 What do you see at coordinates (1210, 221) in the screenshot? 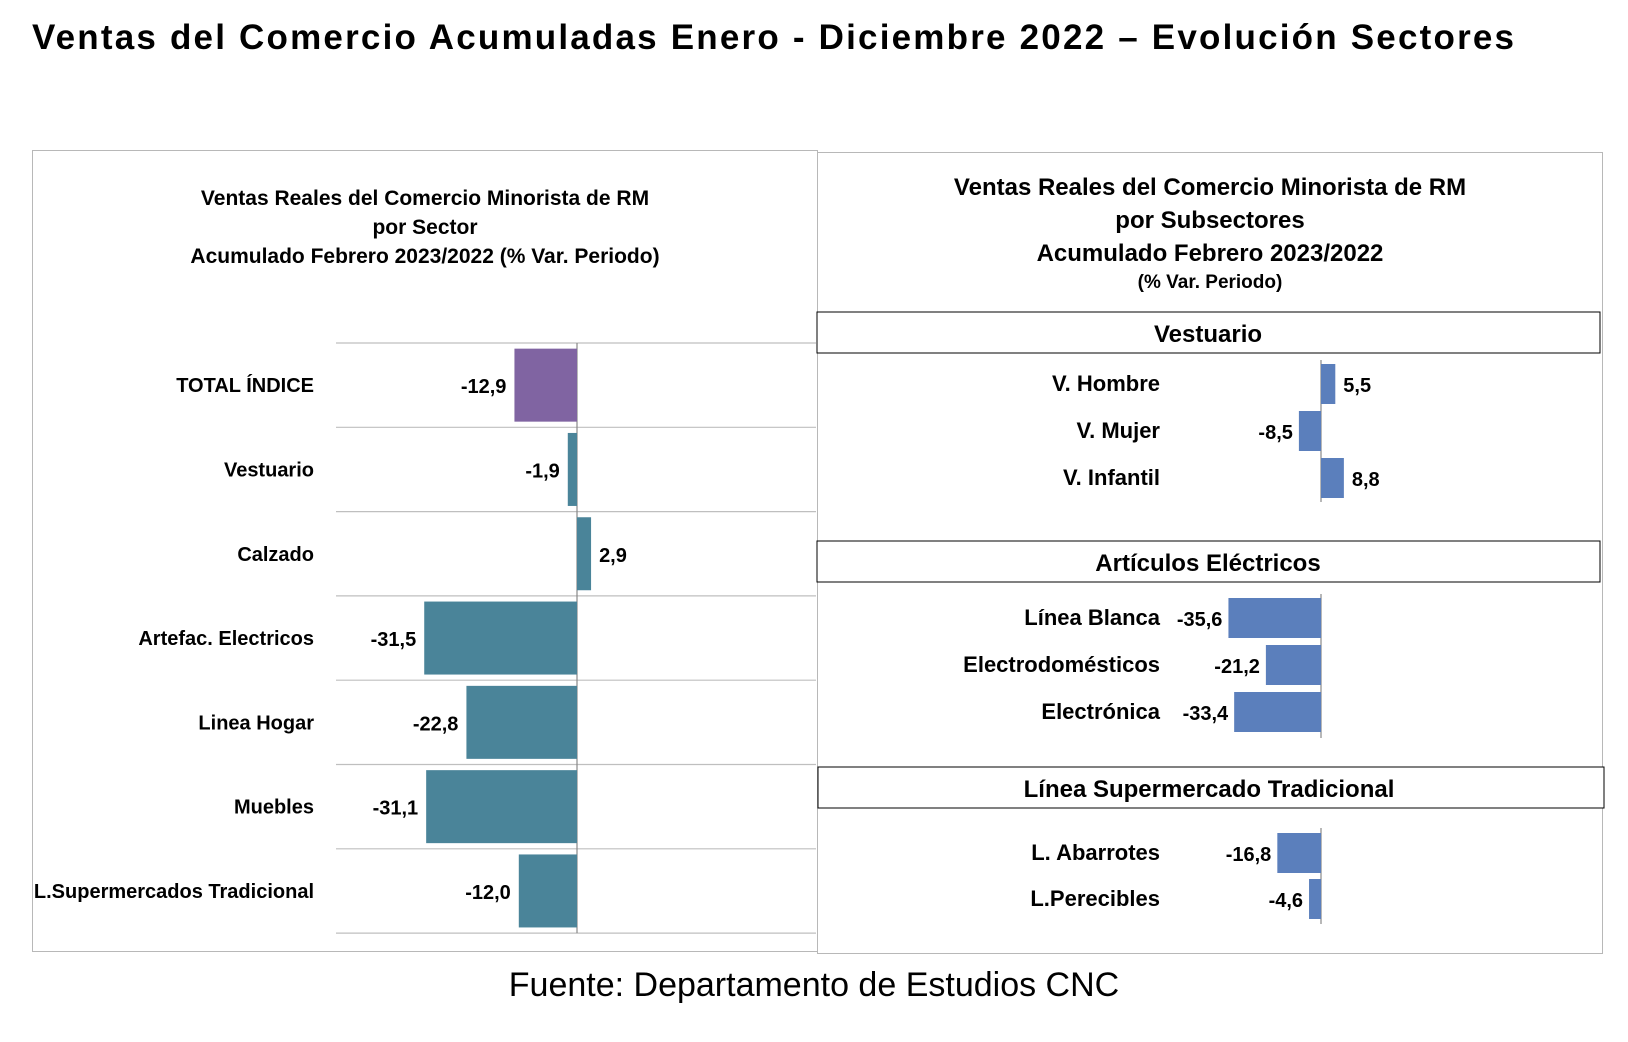
I see `subsector-chart-title-line: por Subsectores` at bounding box center [1210, 221].